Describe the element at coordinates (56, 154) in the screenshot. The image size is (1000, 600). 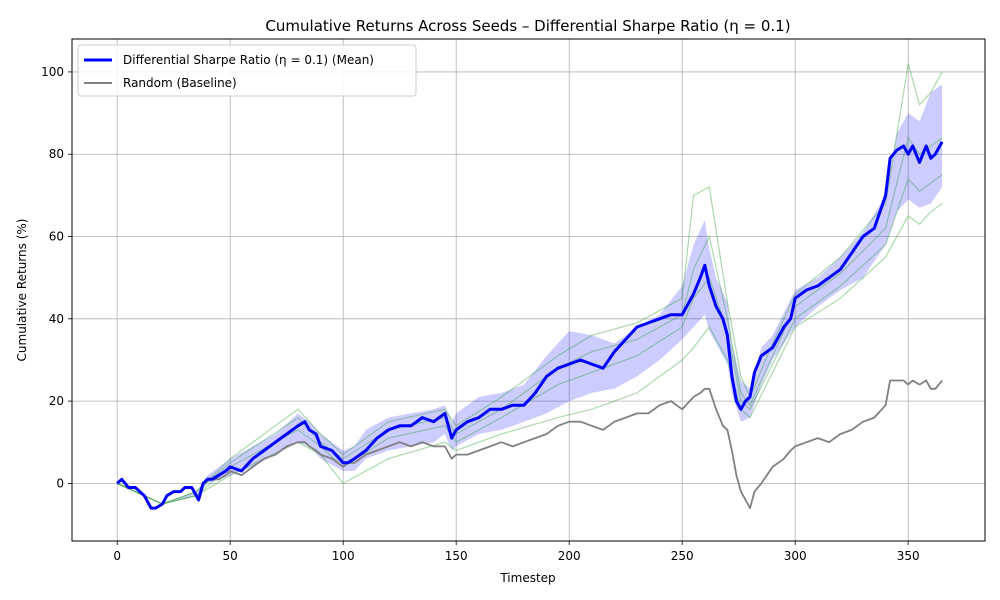
I see `y-tick-label: 80` at that location.